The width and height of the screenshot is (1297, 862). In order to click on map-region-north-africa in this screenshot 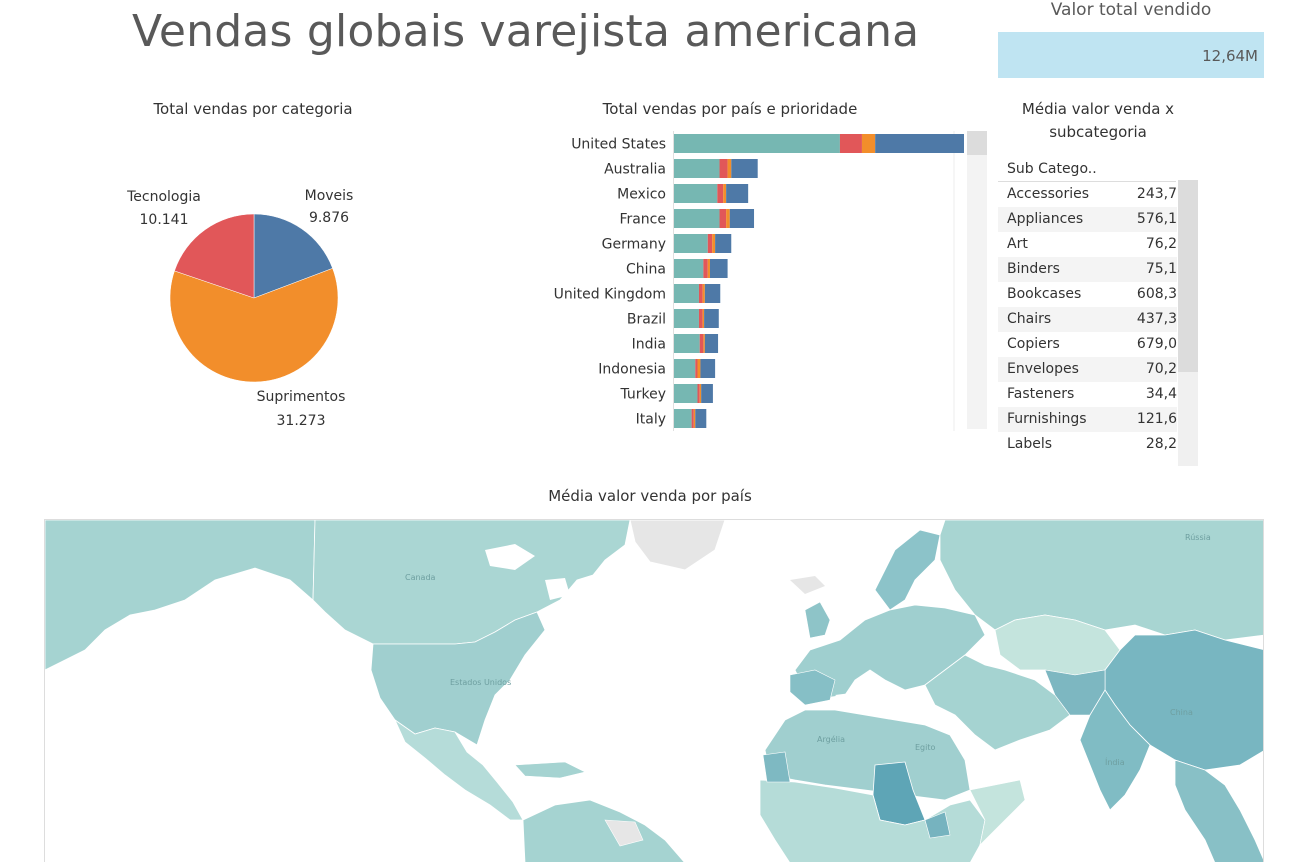, I will do `click(867, 755)`.